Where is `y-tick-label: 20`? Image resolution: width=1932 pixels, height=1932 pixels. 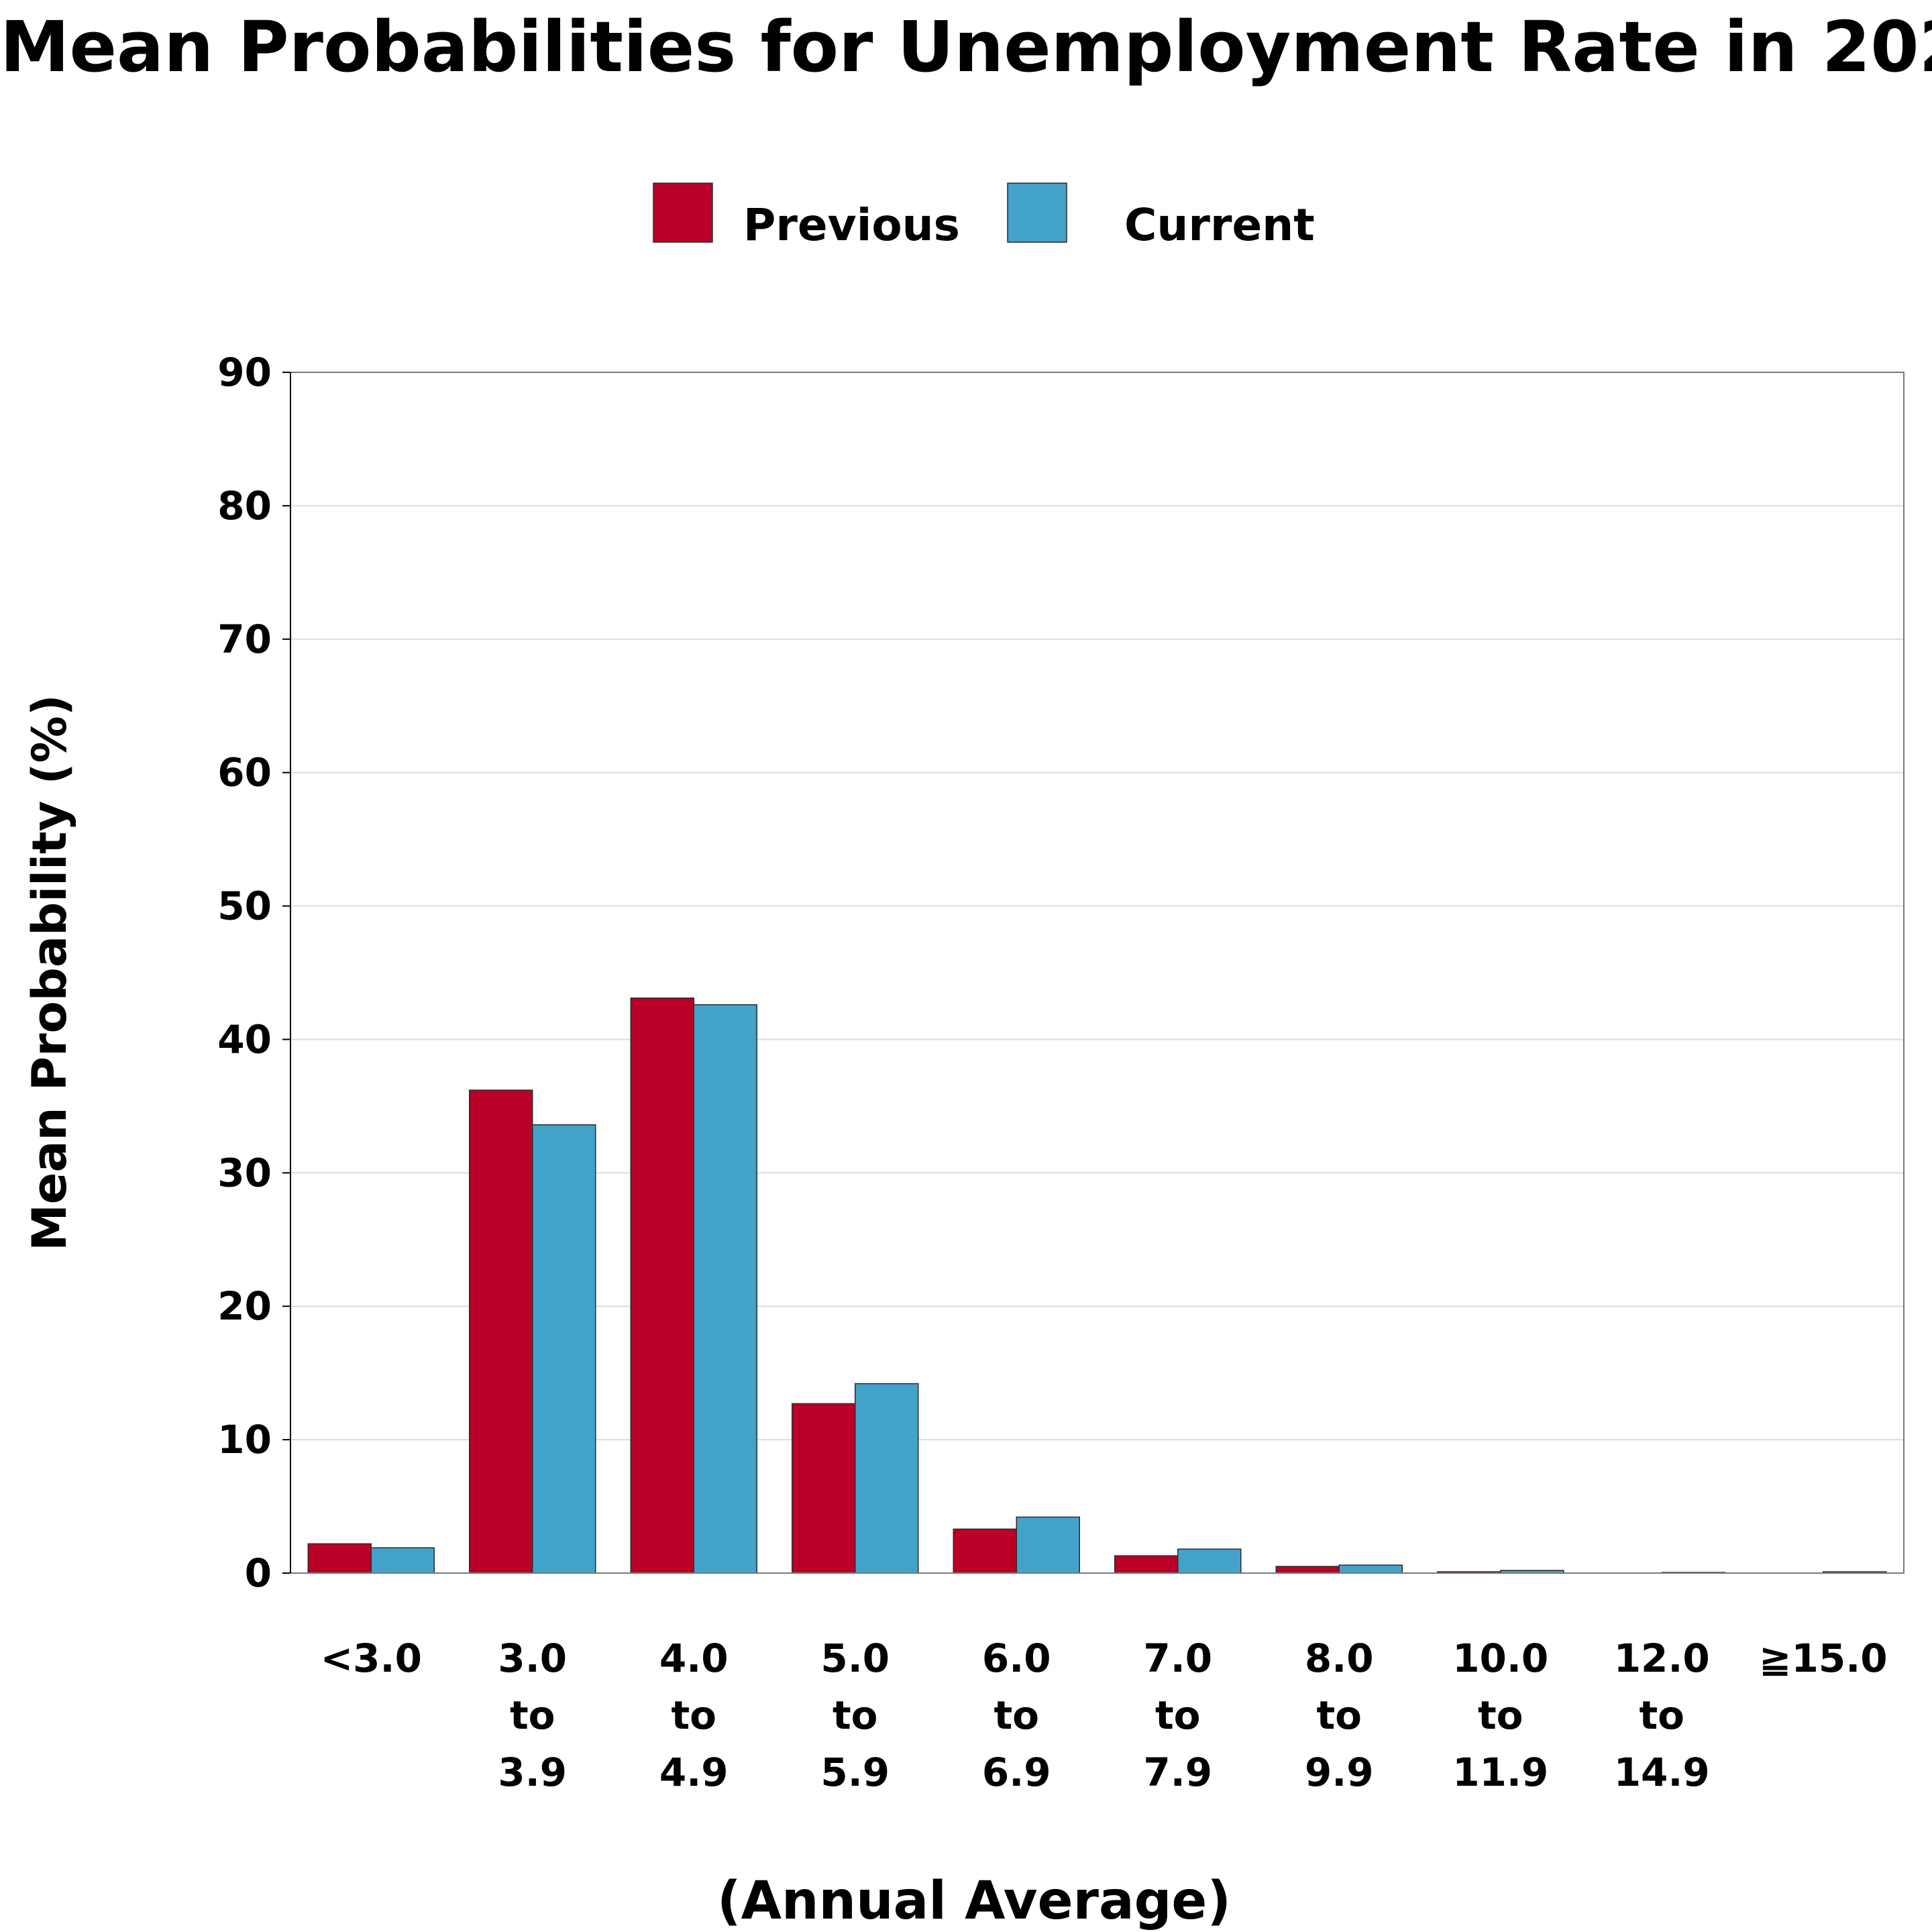 y-tick-label: 20 is located at coordinates (244, 1306).